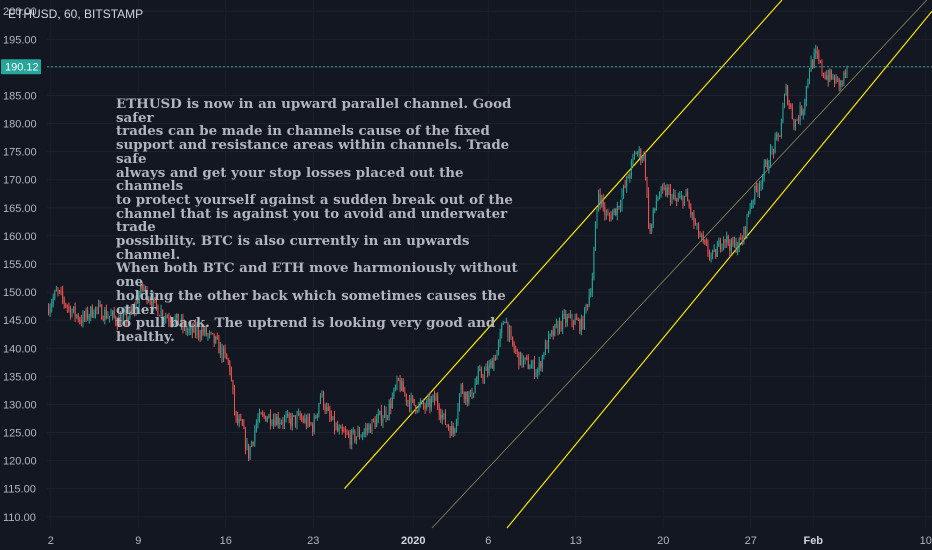  Describe the element at coordinates (20, 237) in the screenshot. I see `price-tick-label: 160.00` at that location.